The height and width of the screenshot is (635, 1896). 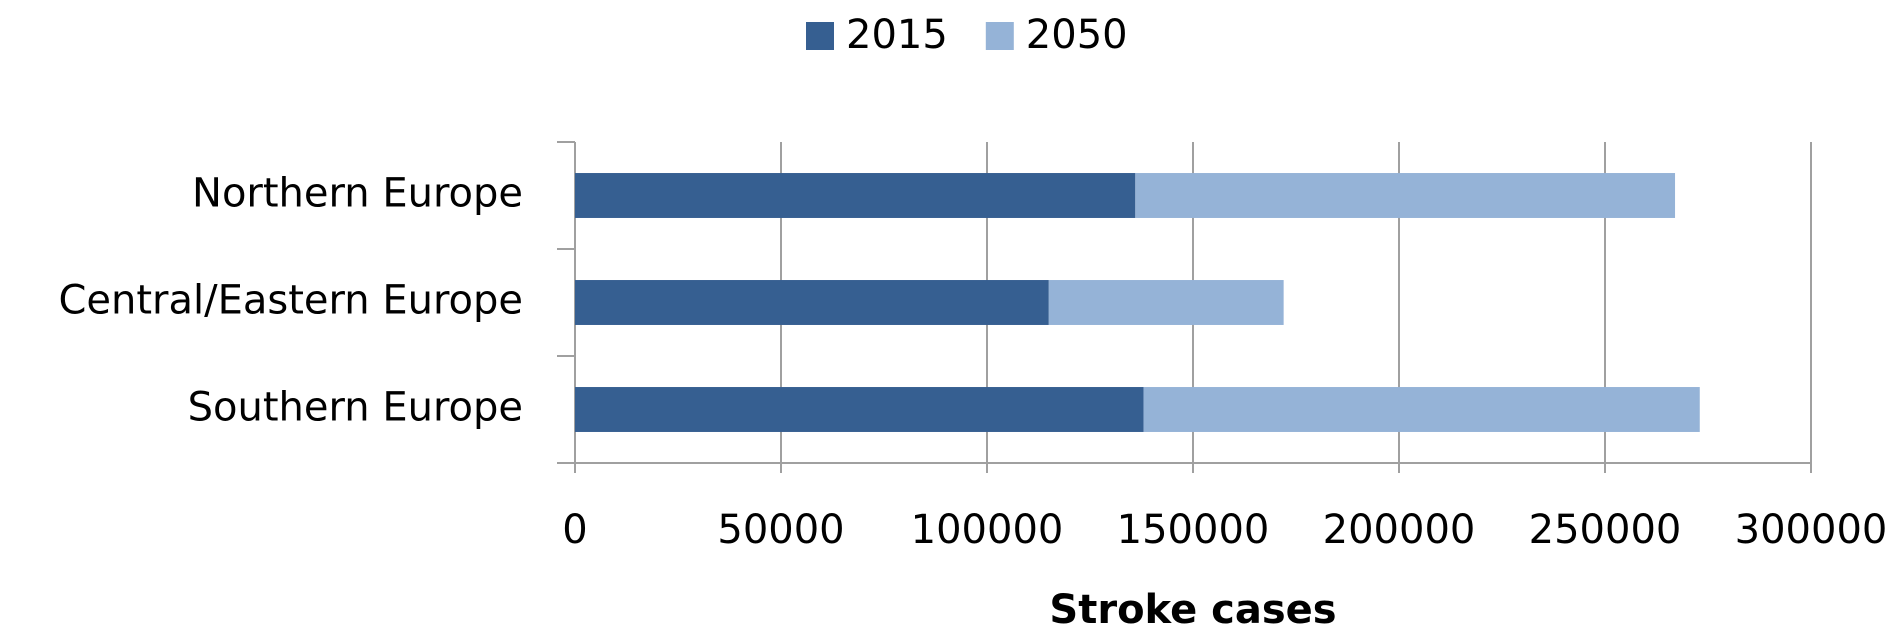 I want to click on y-tick-label: Southern Europe, so click(x=355, y=408).